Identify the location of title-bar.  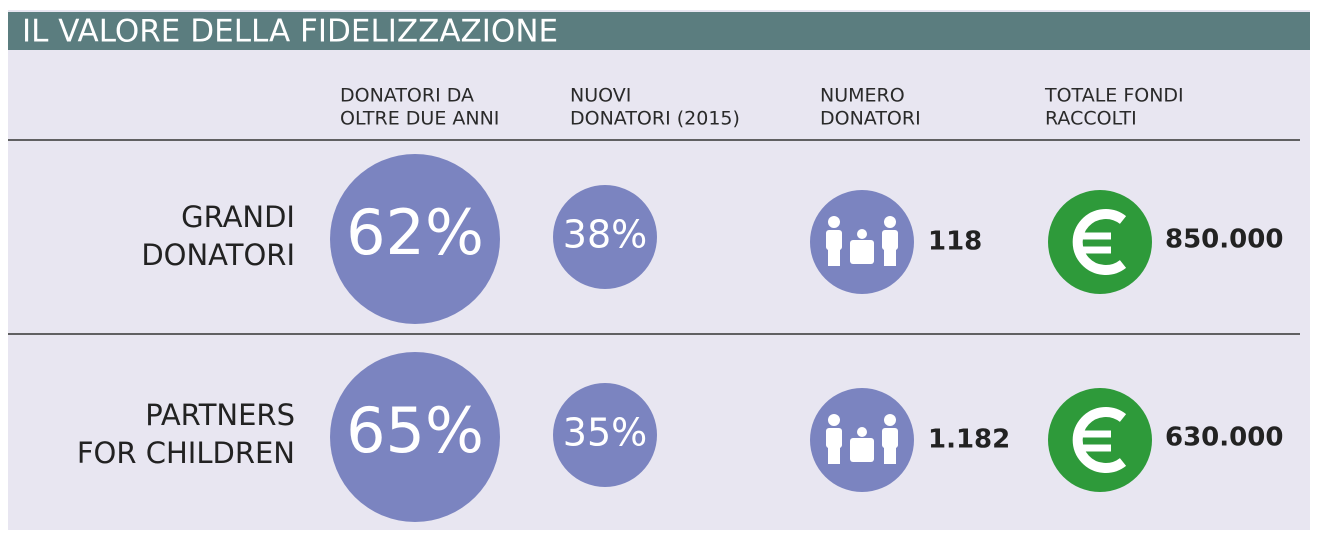
(659, 31).